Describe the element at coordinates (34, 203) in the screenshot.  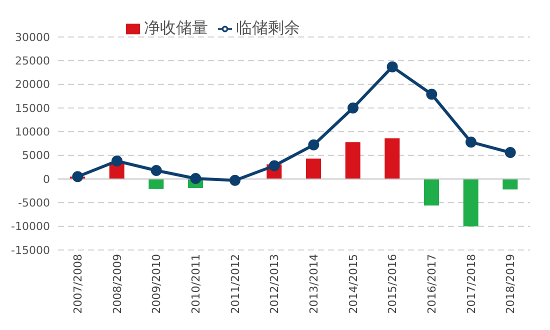
I see `y-tick-label: -5000` at that location.